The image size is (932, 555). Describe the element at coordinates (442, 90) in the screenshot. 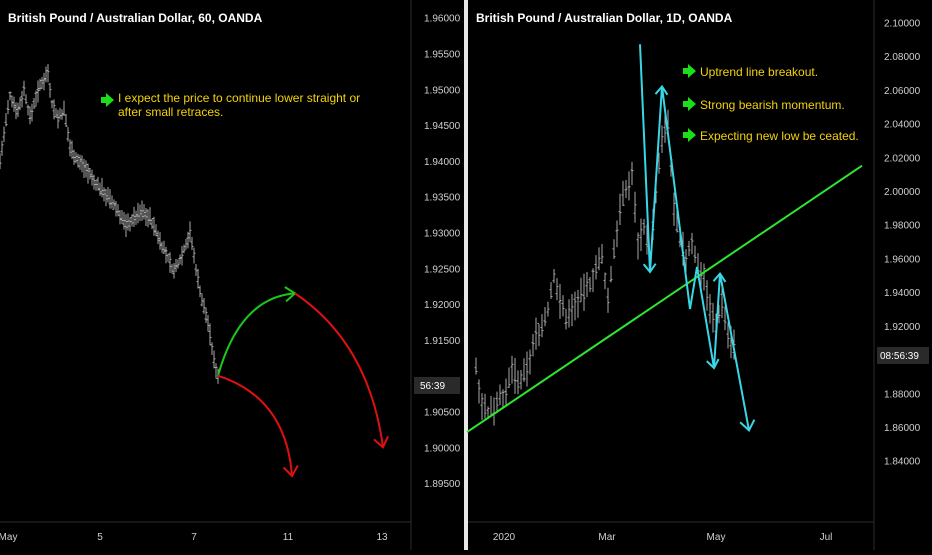

I see `left-y-tick: 1.95000` at that location.